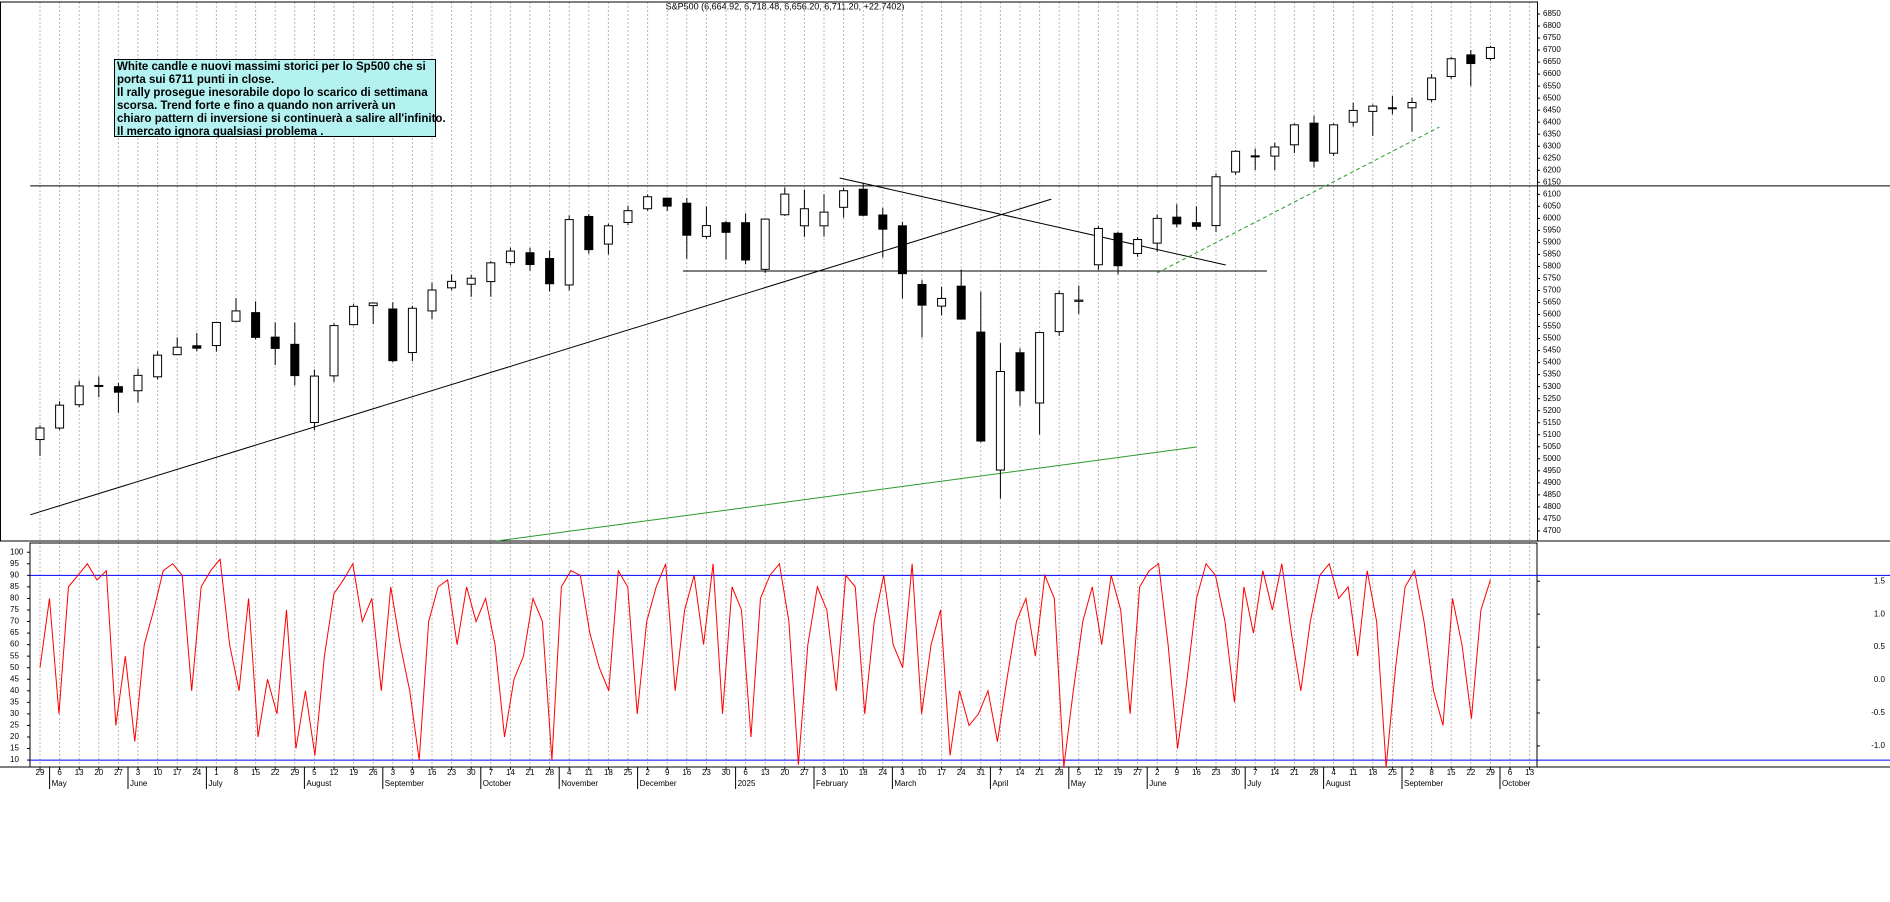 The height and width of the screenshot is (902, 1890). What do you see at coordinates (747, 783) in the screenshot?
I see `month-label: 2025` at bounding box center [747, 783].